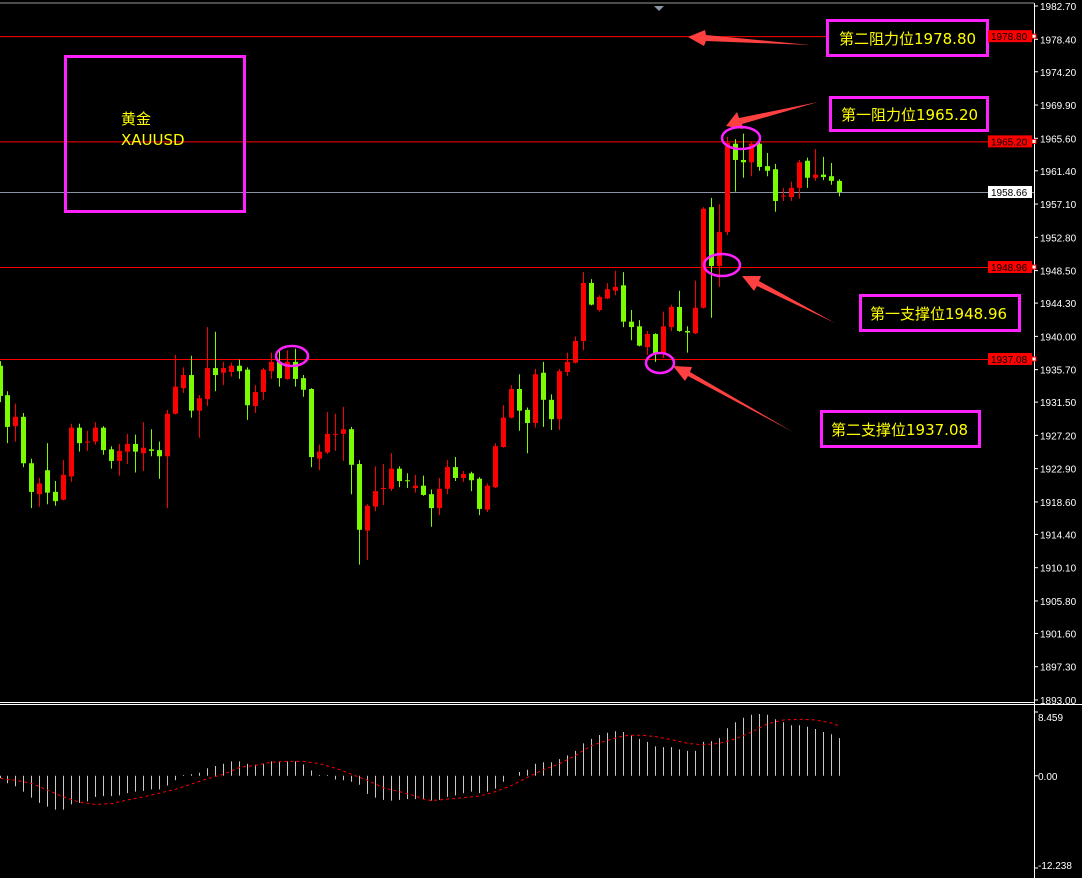 The width and height of the screenshot is (1082, 878). Describe the element at coordinates (733, 399) in the screenshot. I see `arrow-icon` at that location.